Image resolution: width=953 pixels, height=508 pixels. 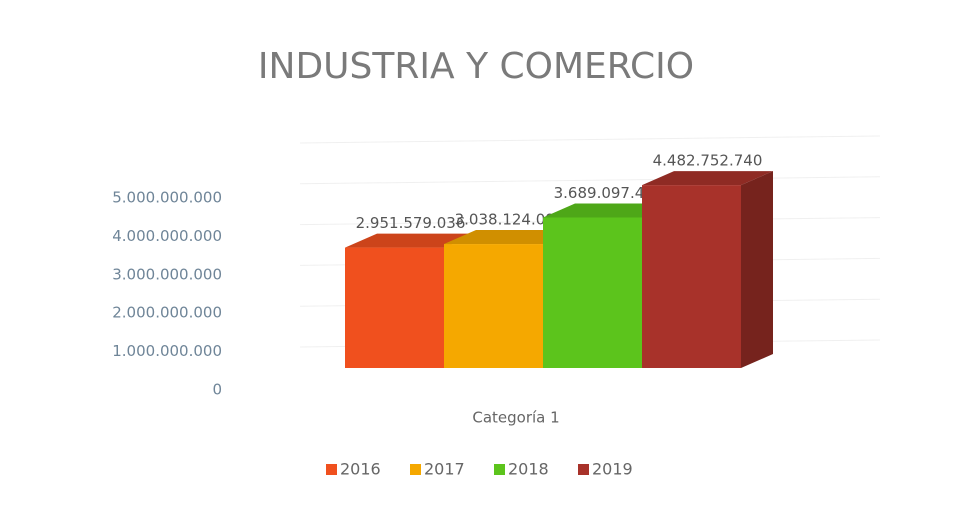 I want to click on data-label: 3.038.124.096, so click(x=510, y=220).